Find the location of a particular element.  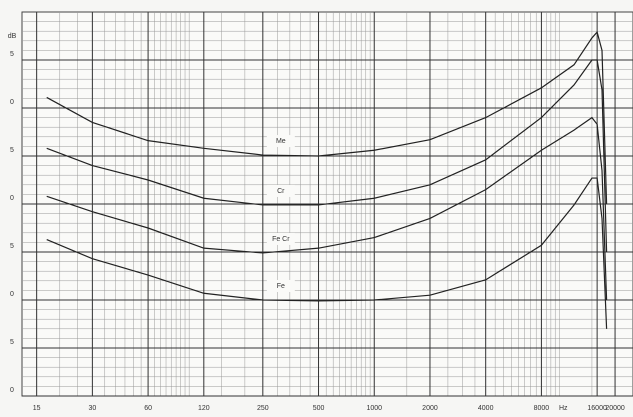

x-unit-label: Hz is located at coordinates (563, 408).